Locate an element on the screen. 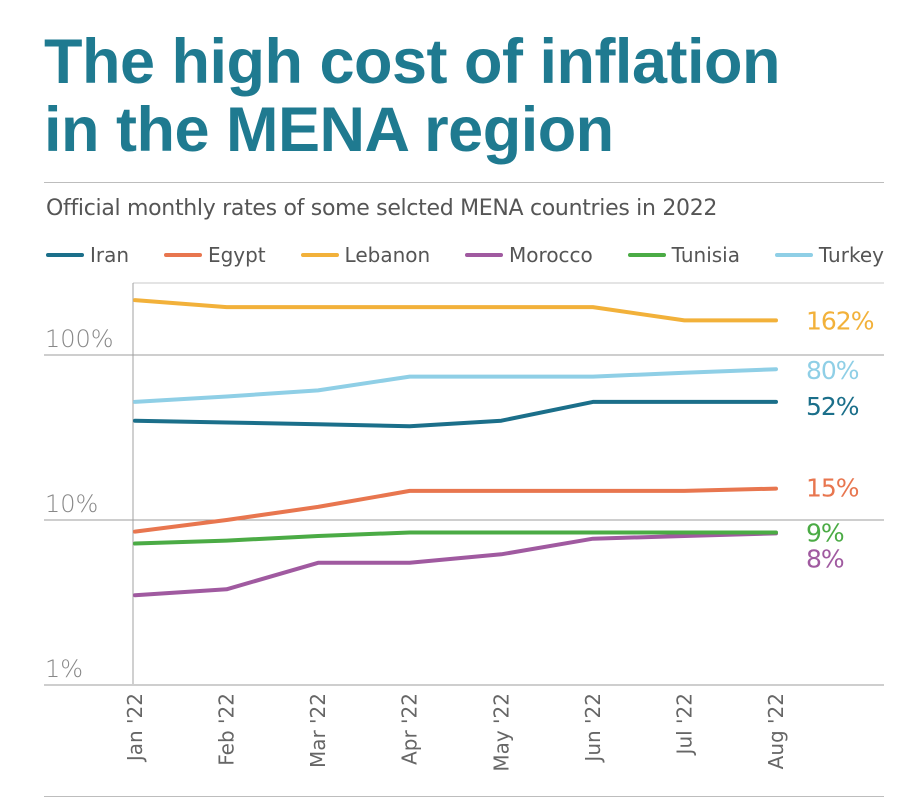  x-tick-label-aug-22: Aug '22 is located at coordinates (776, 731).